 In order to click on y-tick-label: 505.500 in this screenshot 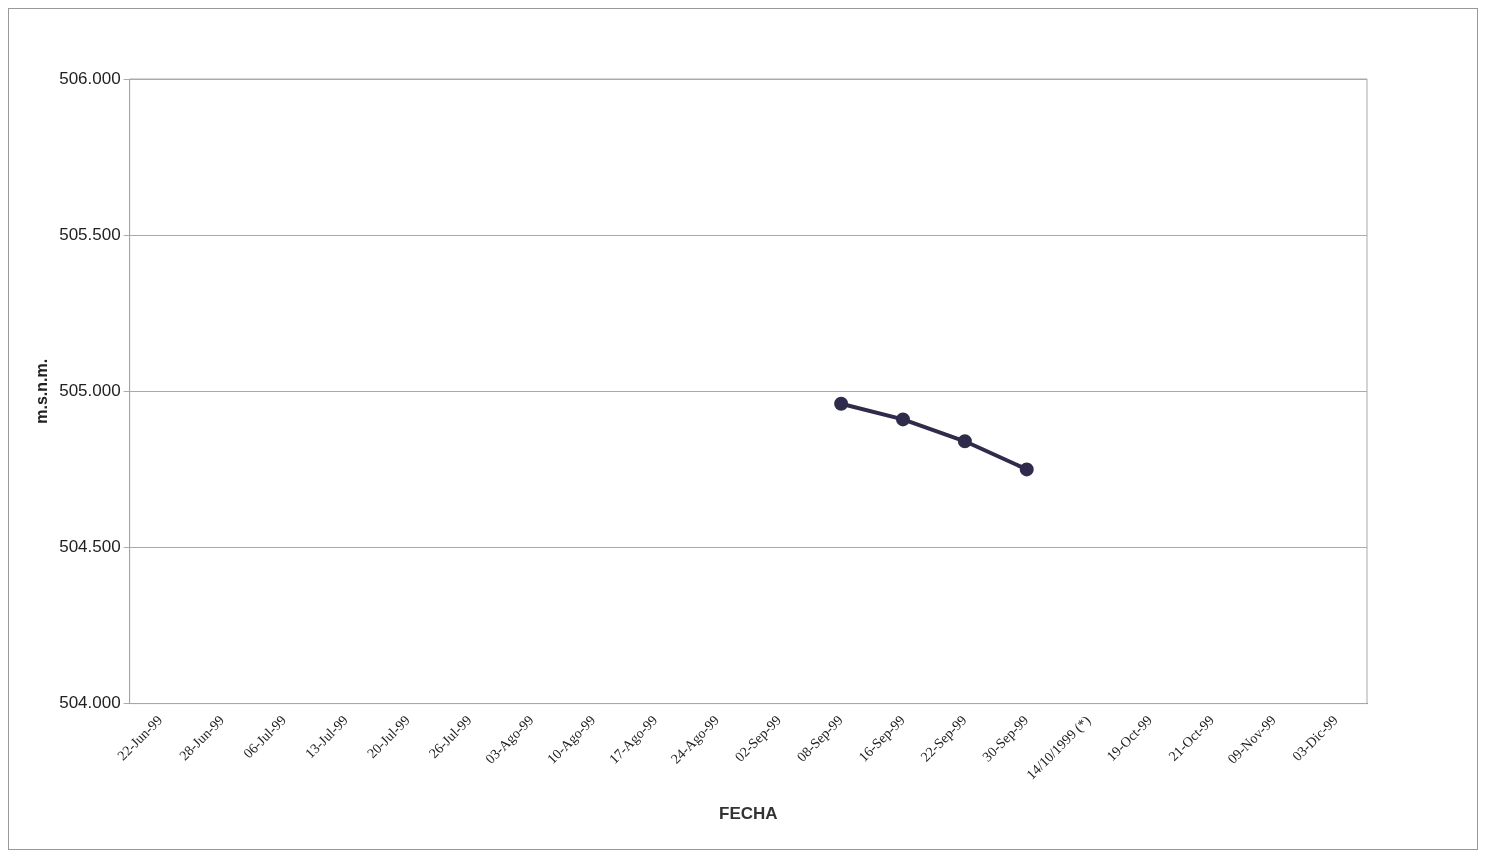, I will do `click(90, 234)`.